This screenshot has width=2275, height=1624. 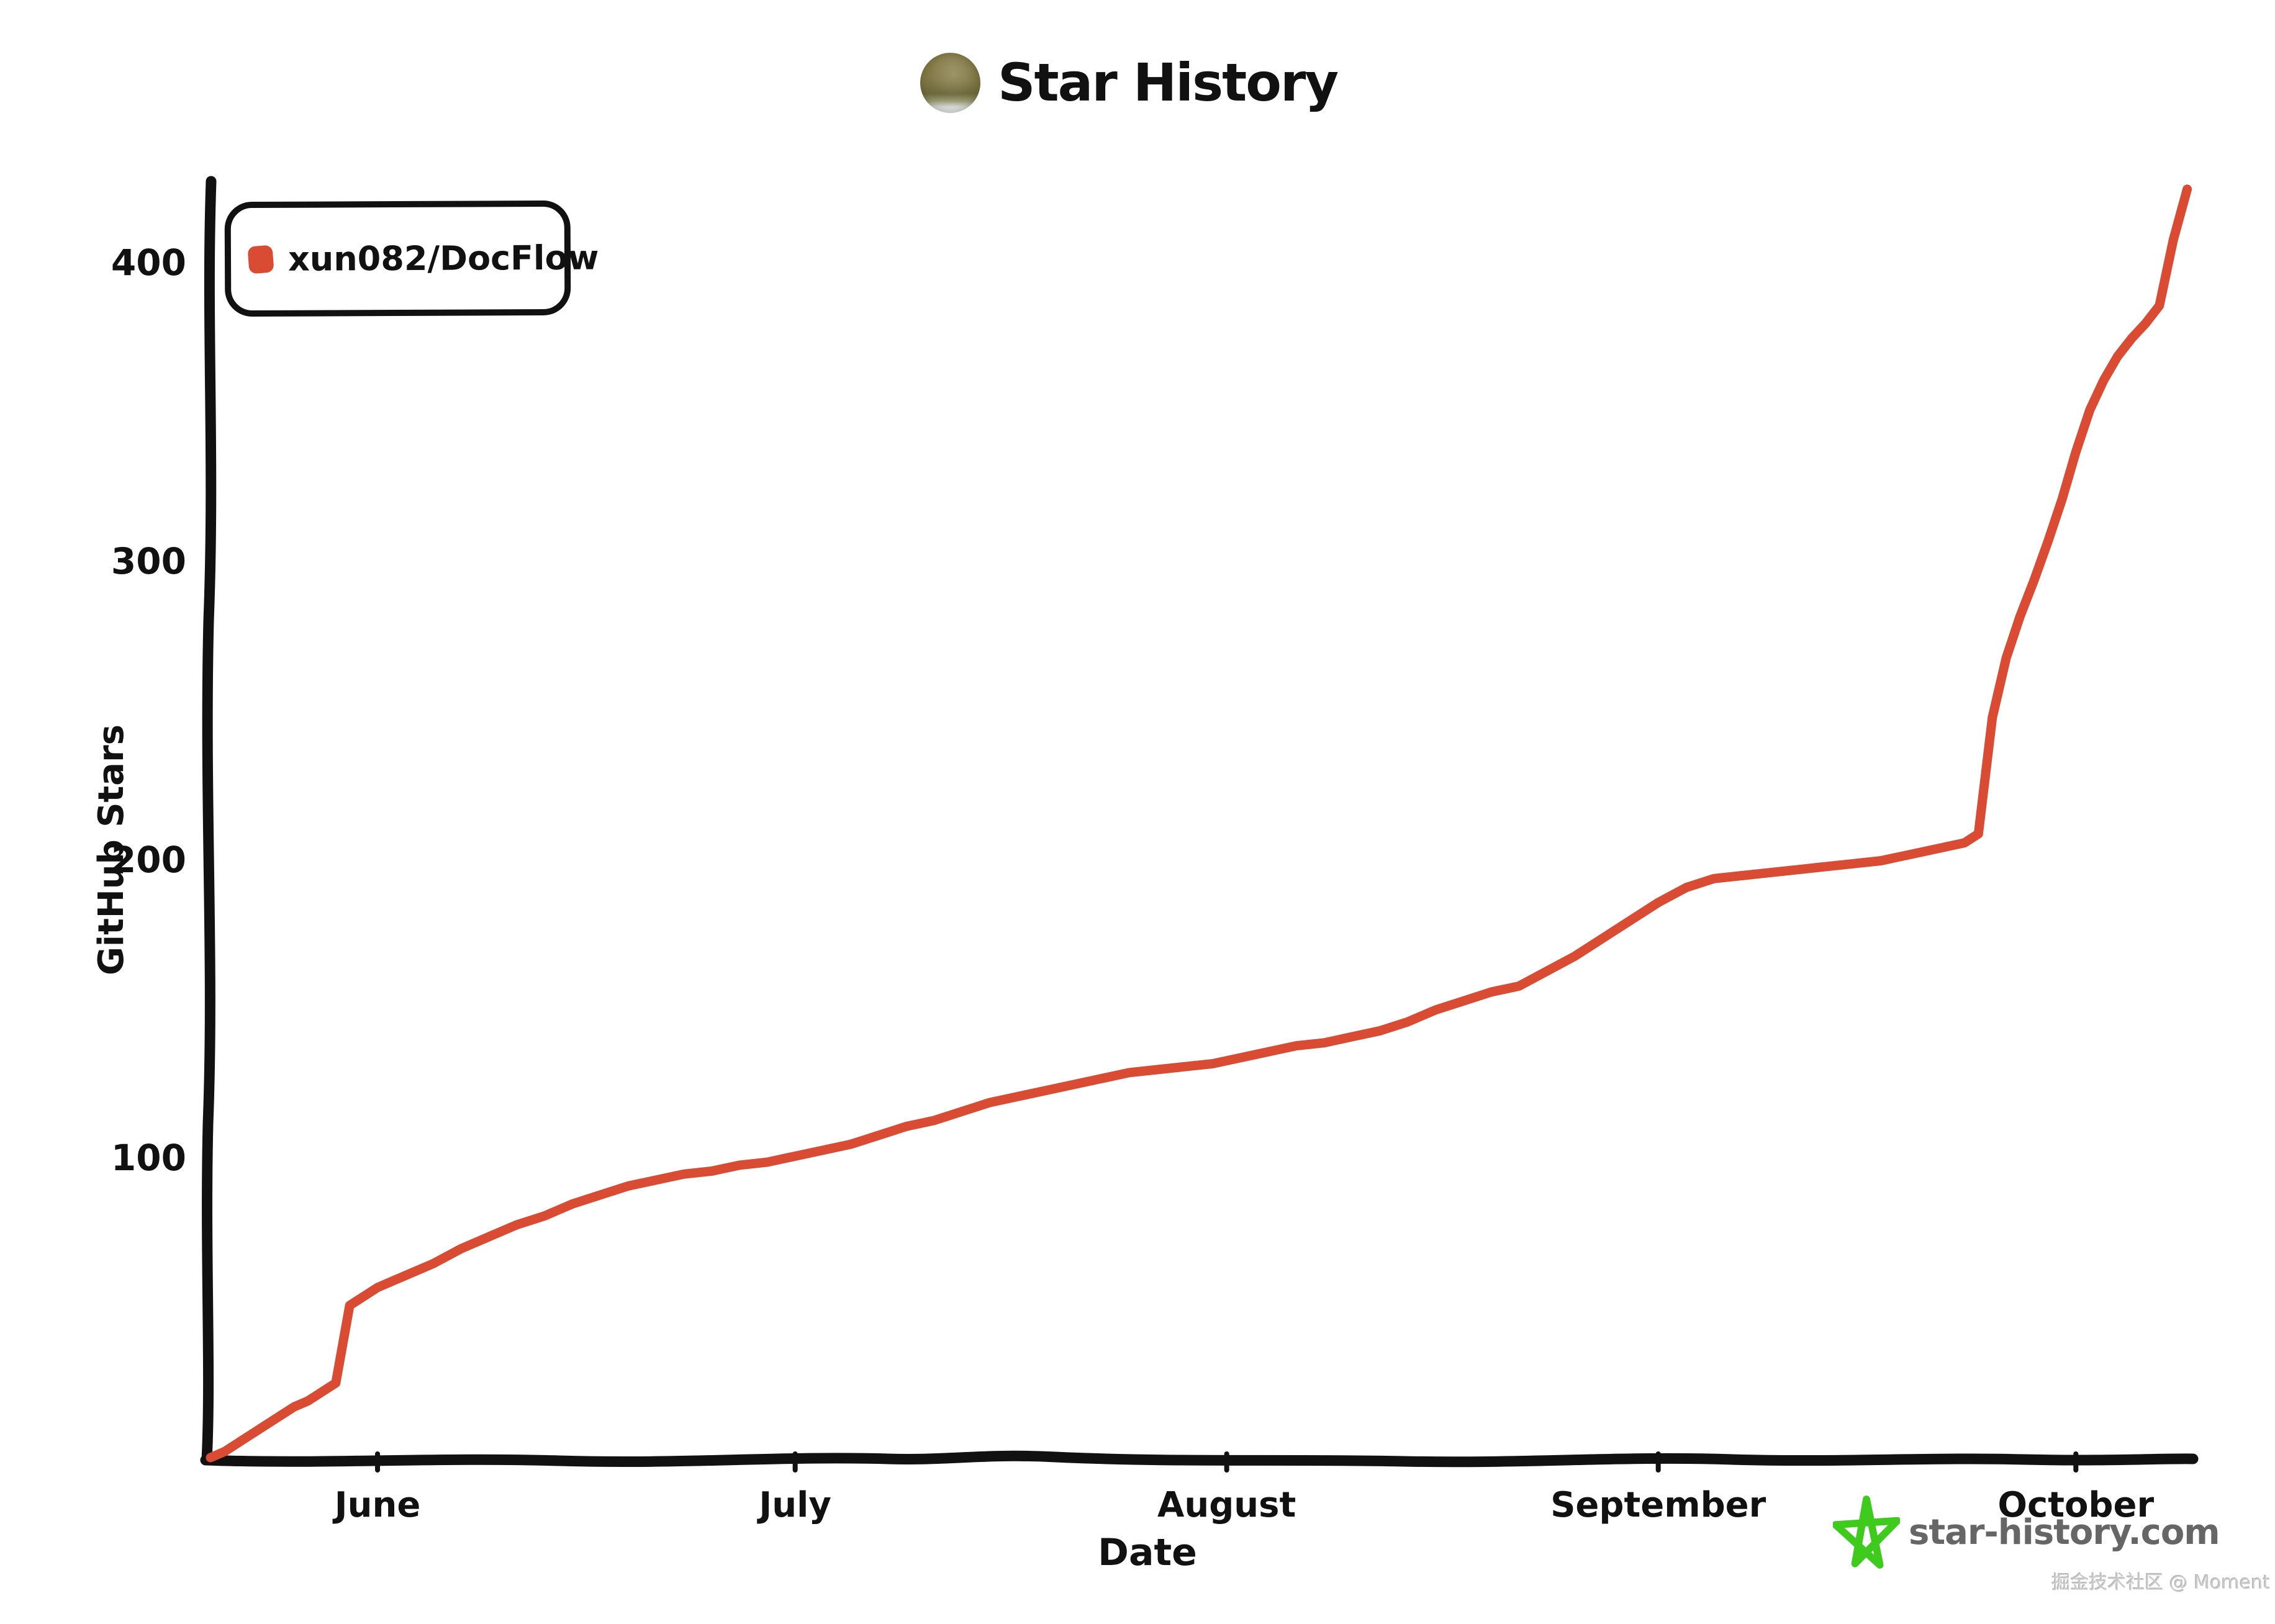 I want to click on title-block: Star History, so click(x=1129, y=82).